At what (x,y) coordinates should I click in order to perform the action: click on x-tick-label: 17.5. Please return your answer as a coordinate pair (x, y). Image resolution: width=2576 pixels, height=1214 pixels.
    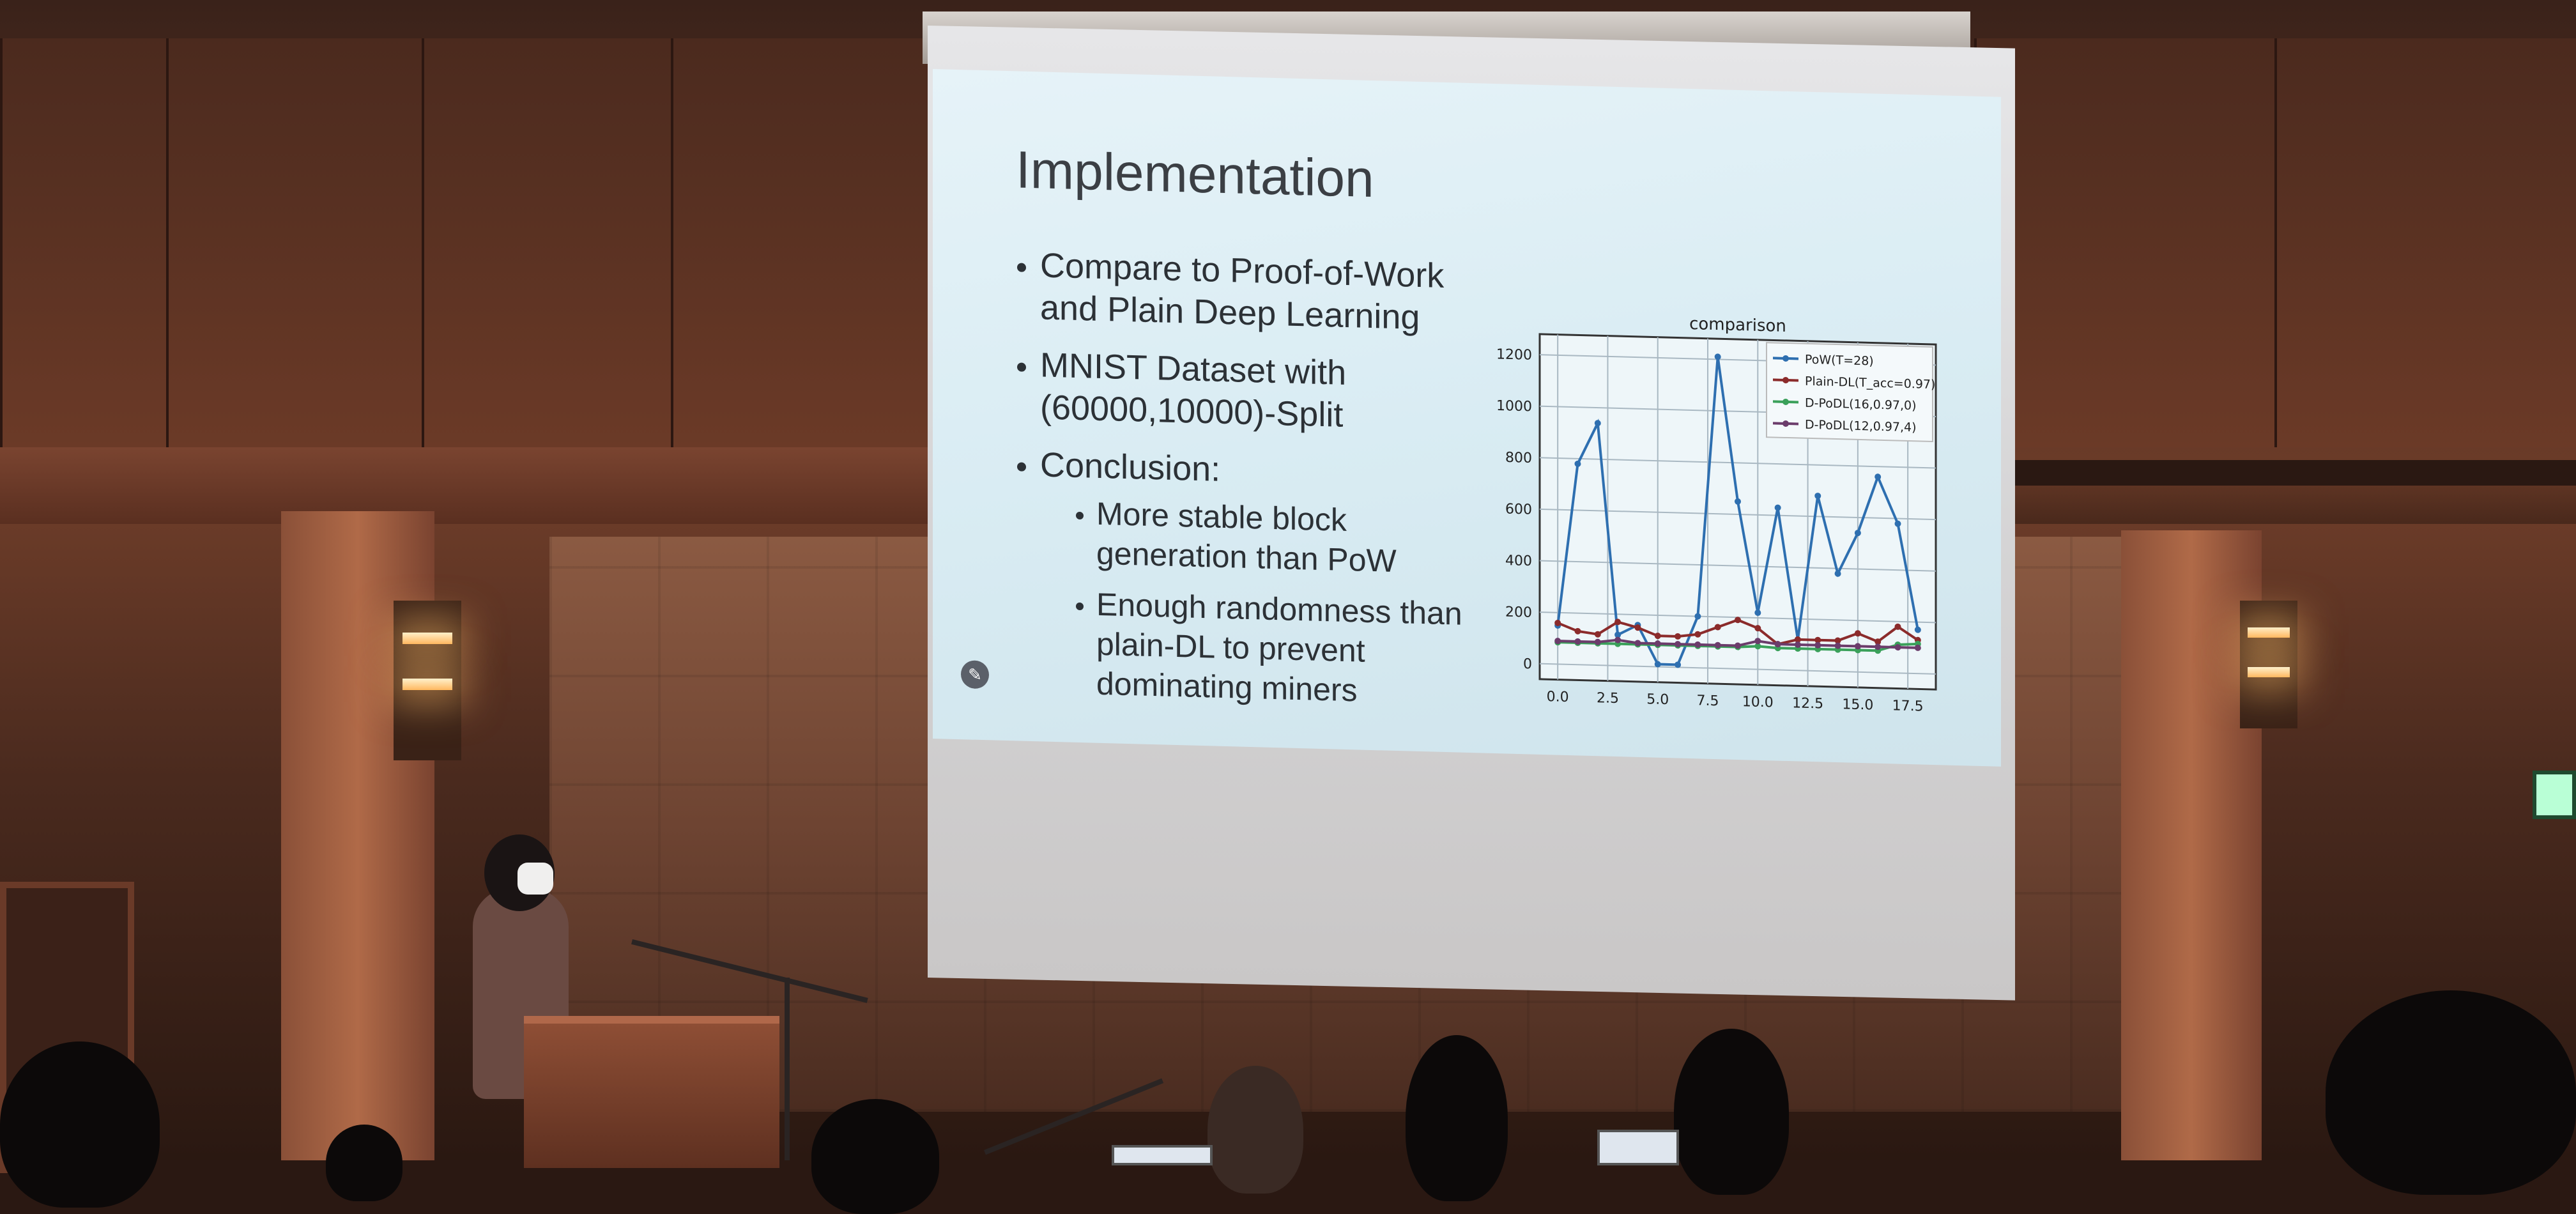
    Looking at the image, I should click on (1908, 706).